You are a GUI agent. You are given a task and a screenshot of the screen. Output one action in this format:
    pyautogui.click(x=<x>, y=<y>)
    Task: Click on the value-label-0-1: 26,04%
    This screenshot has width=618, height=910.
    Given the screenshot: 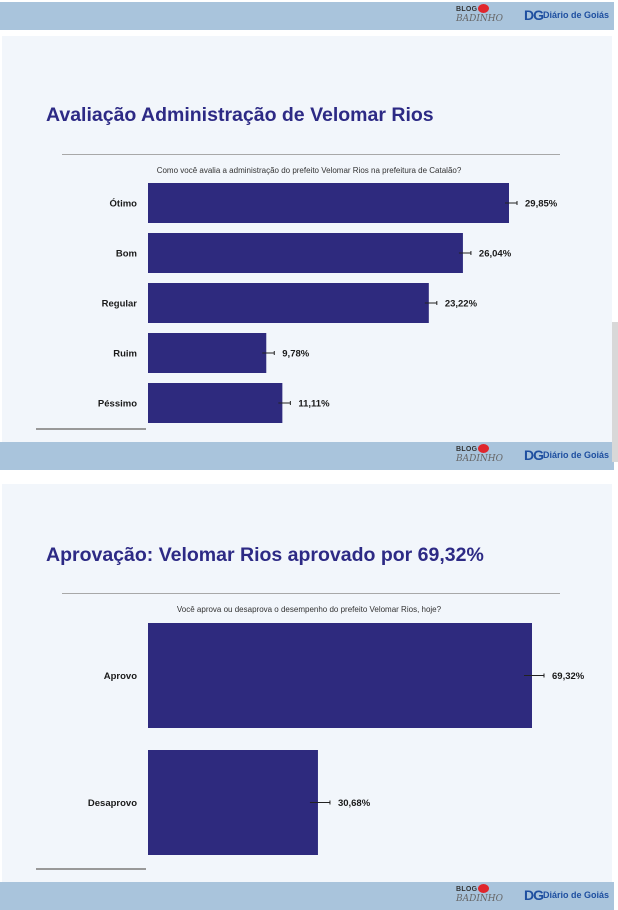 What is the action you would take?
    pyautogui.click(x=495, y=254)
    